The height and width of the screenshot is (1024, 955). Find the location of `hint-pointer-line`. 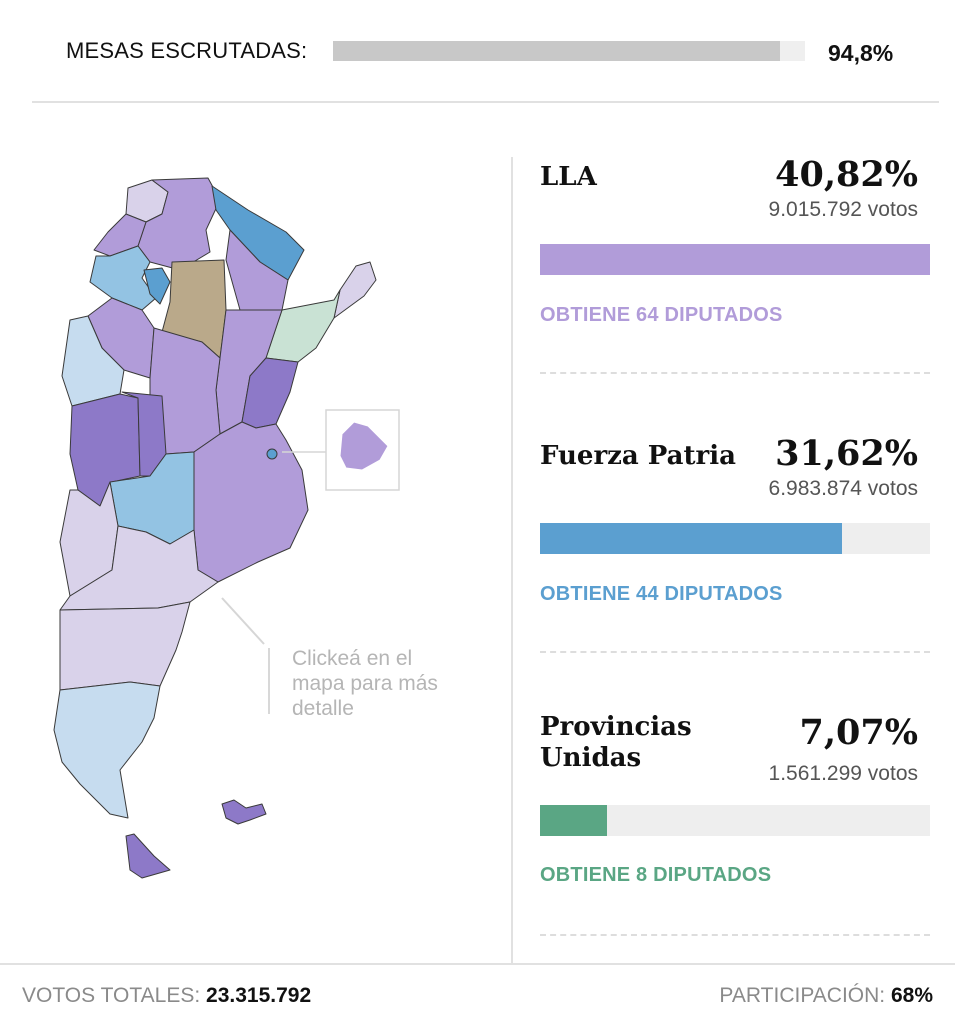

hint-pointer-line is located at coordinates (243, 621).